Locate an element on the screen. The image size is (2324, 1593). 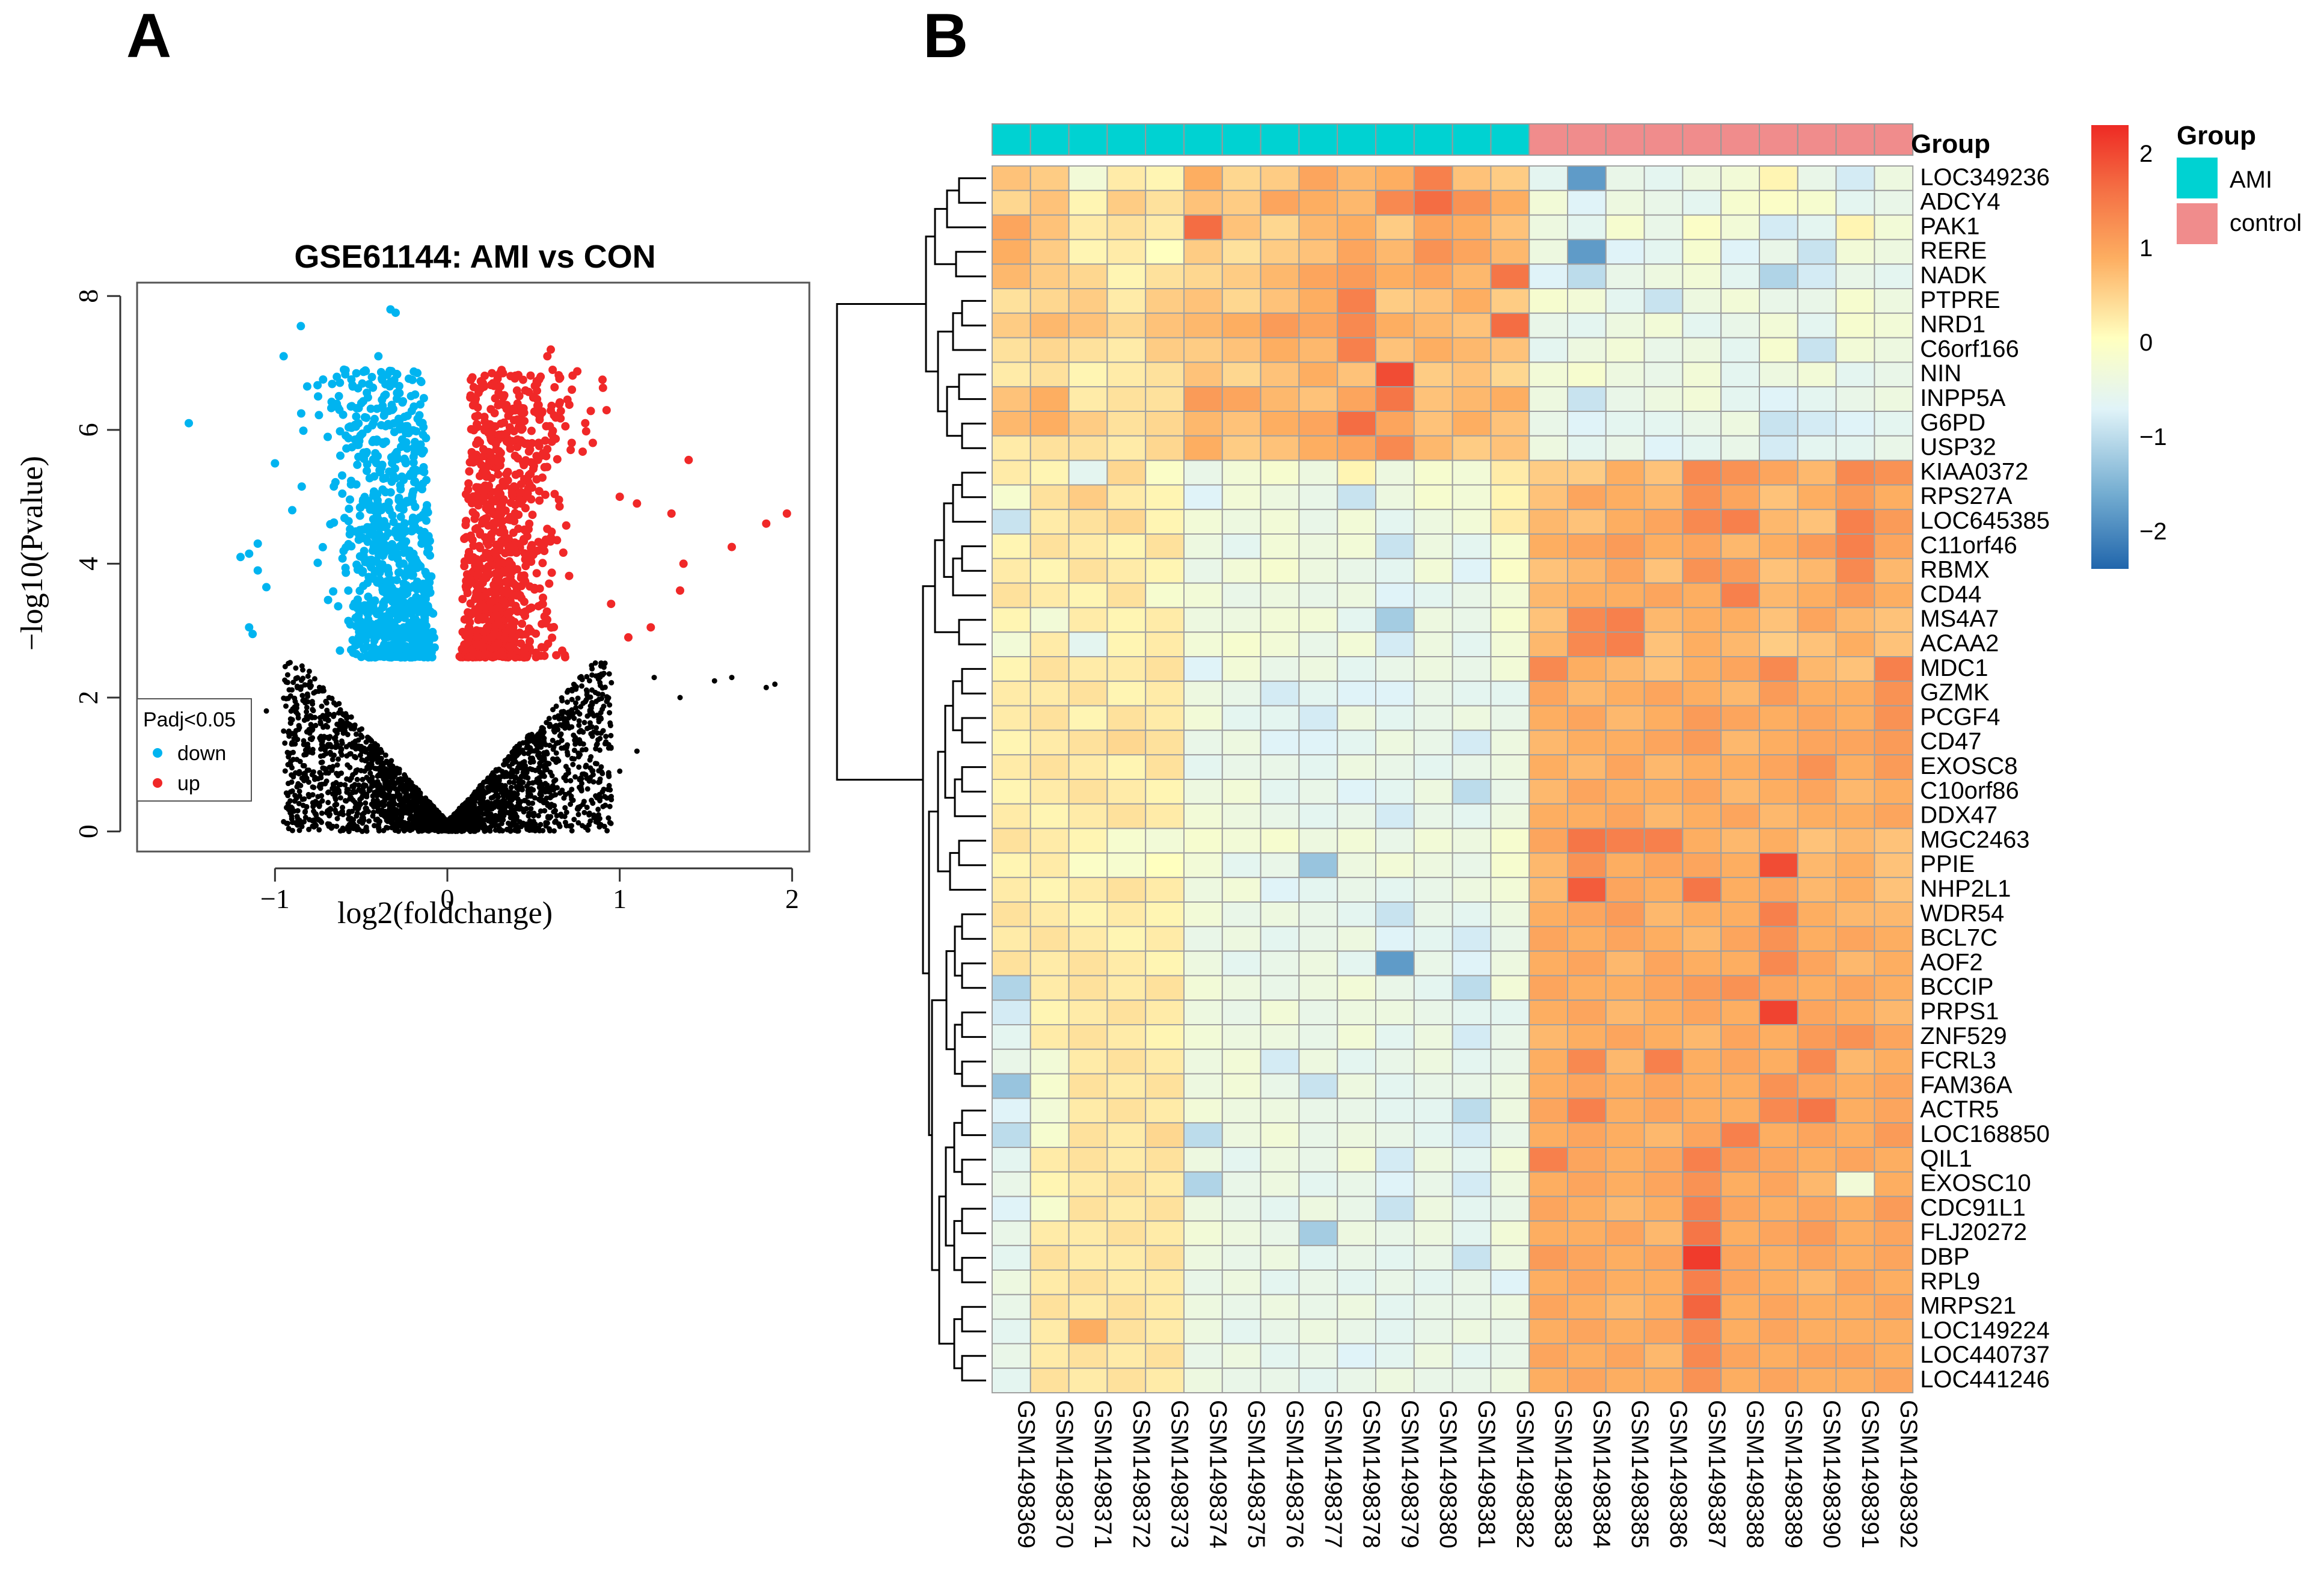
down-outlier-point is located at coordinates (240, 557).